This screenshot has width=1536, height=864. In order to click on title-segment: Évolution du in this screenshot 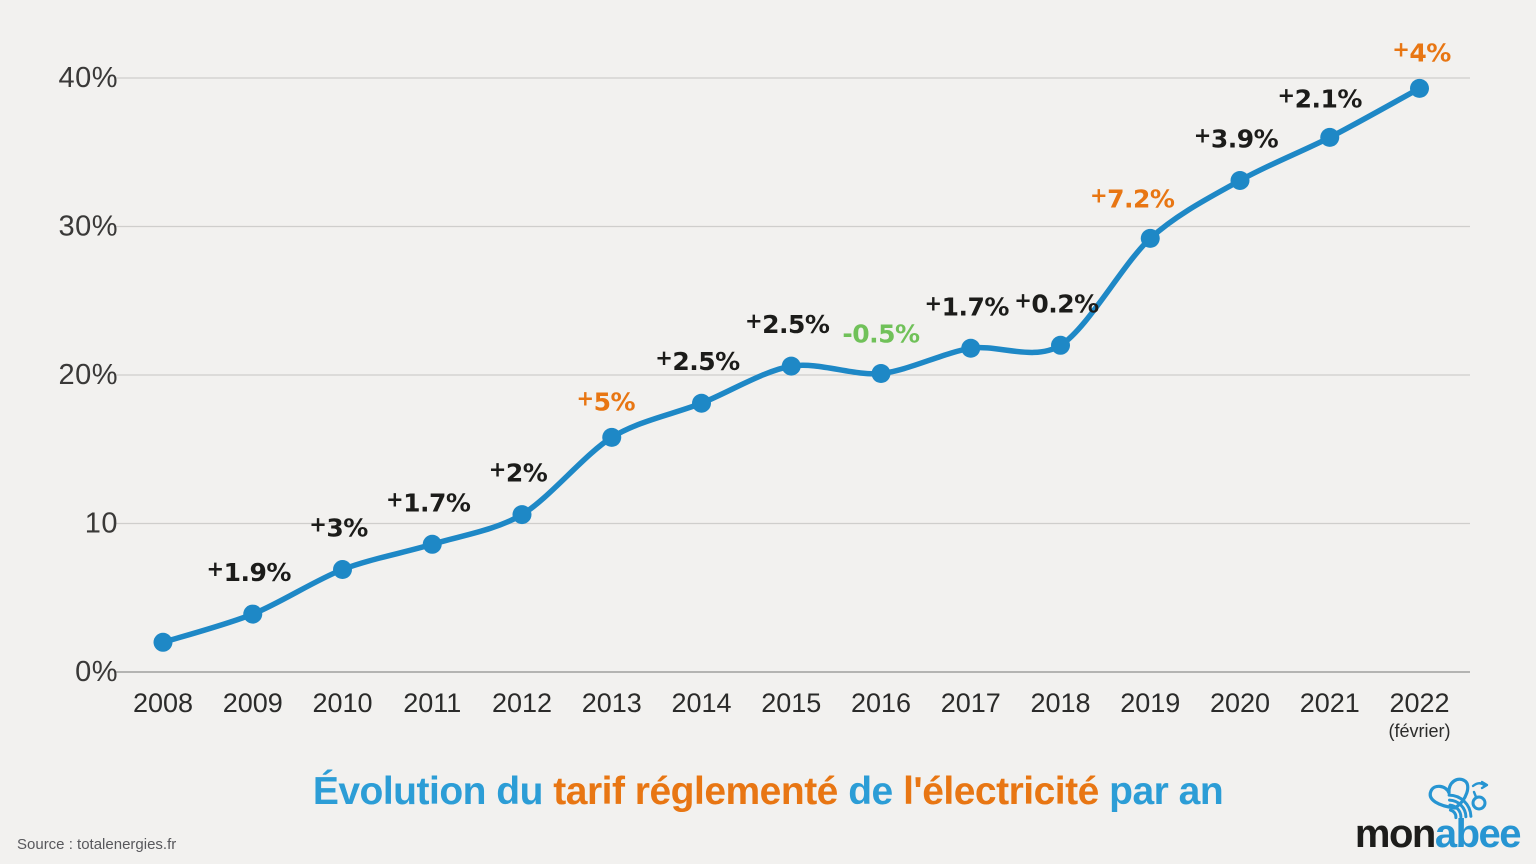, I will do `click(433, 791)`.